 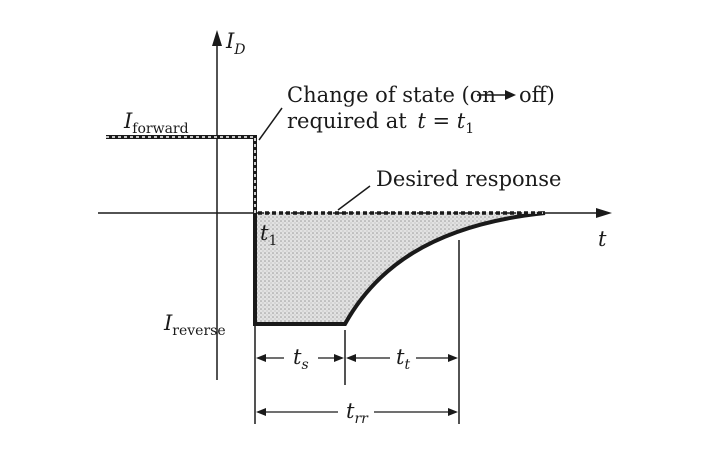 I want to click on x-axis-arrowhead, so click(x=604, y=213).